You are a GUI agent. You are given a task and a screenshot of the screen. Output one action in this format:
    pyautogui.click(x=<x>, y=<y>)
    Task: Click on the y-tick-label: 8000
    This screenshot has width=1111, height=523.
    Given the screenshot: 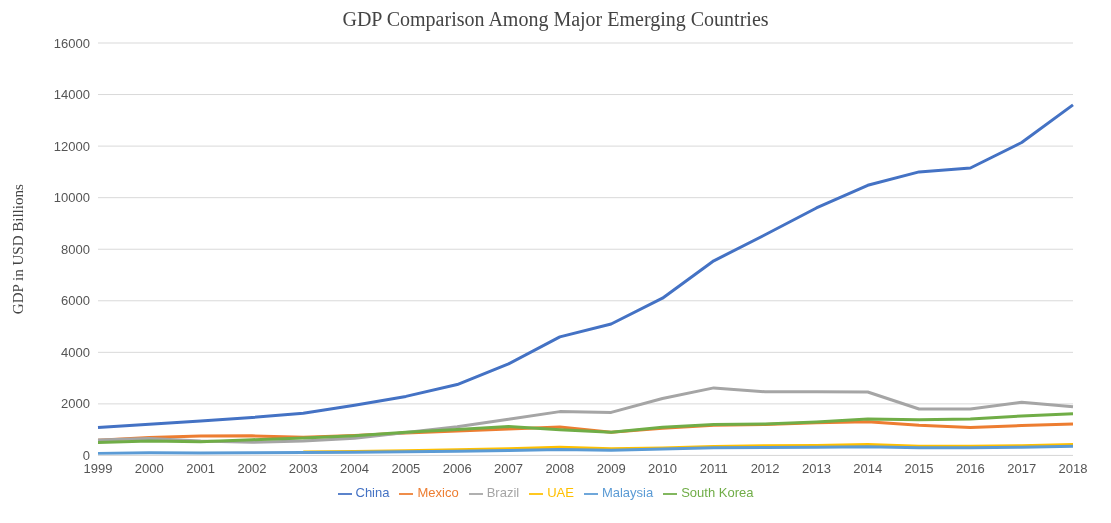 What is the action you would take?
    pyautogui.click(x=75, y=249)
    